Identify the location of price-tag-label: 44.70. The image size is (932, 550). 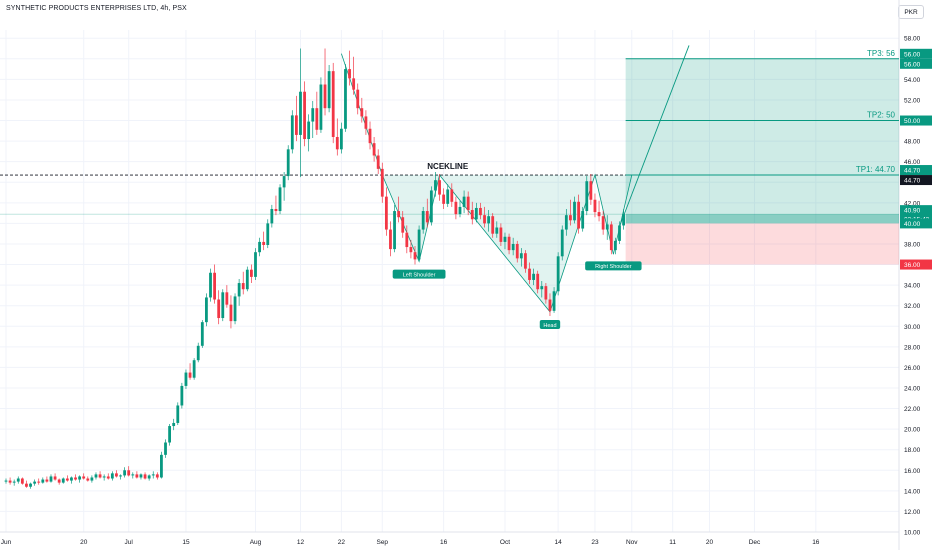
(912, 181).